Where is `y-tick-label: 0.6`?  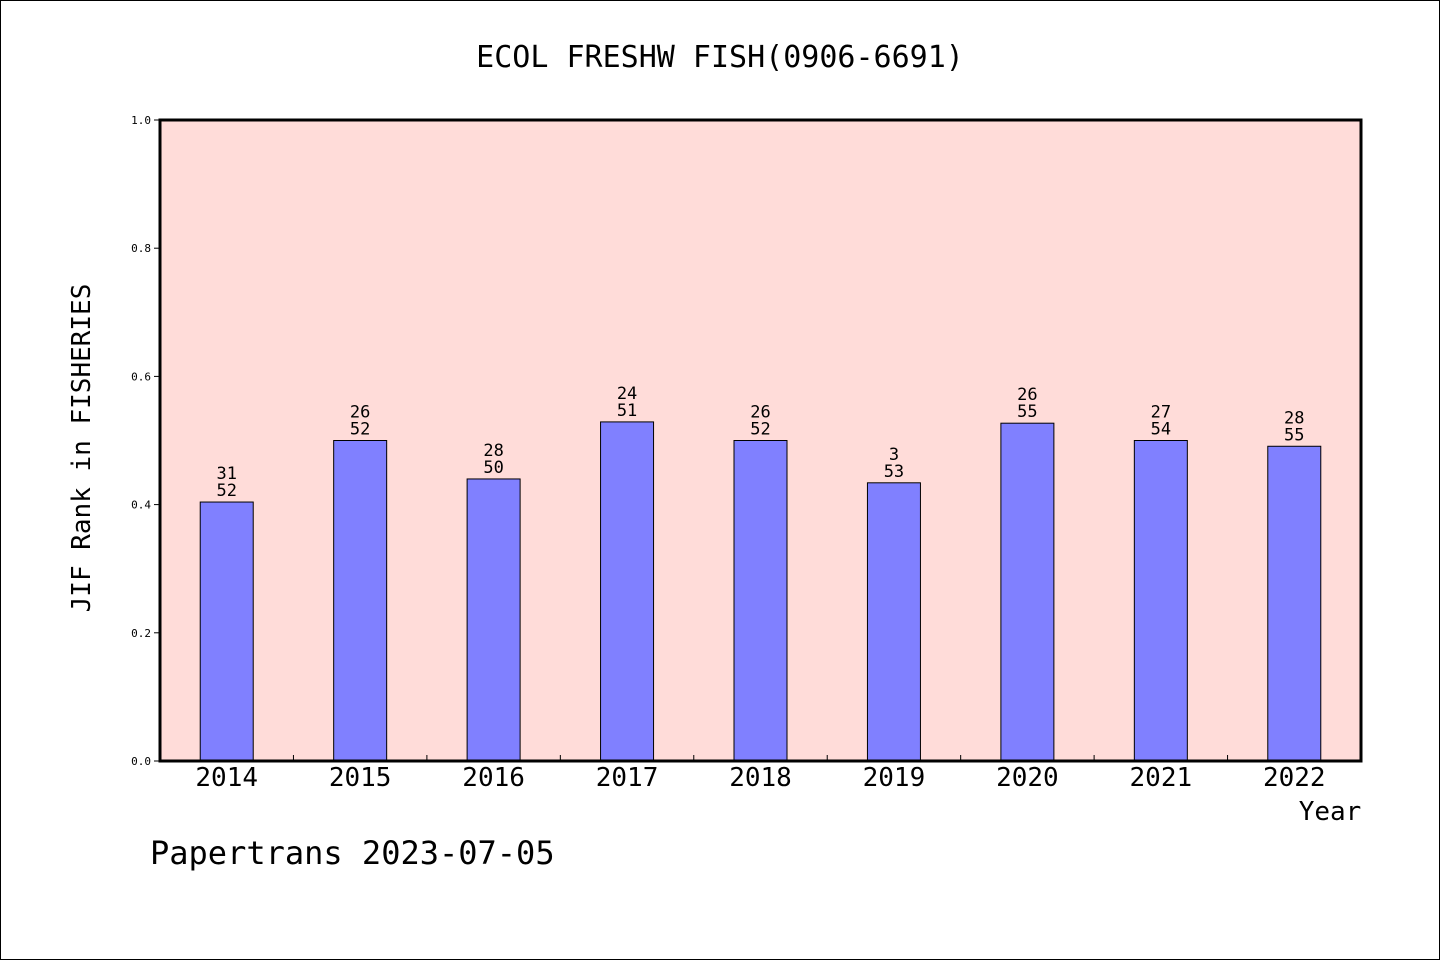
y-tick-label: 0.6 is located at coordinates (141, 376).